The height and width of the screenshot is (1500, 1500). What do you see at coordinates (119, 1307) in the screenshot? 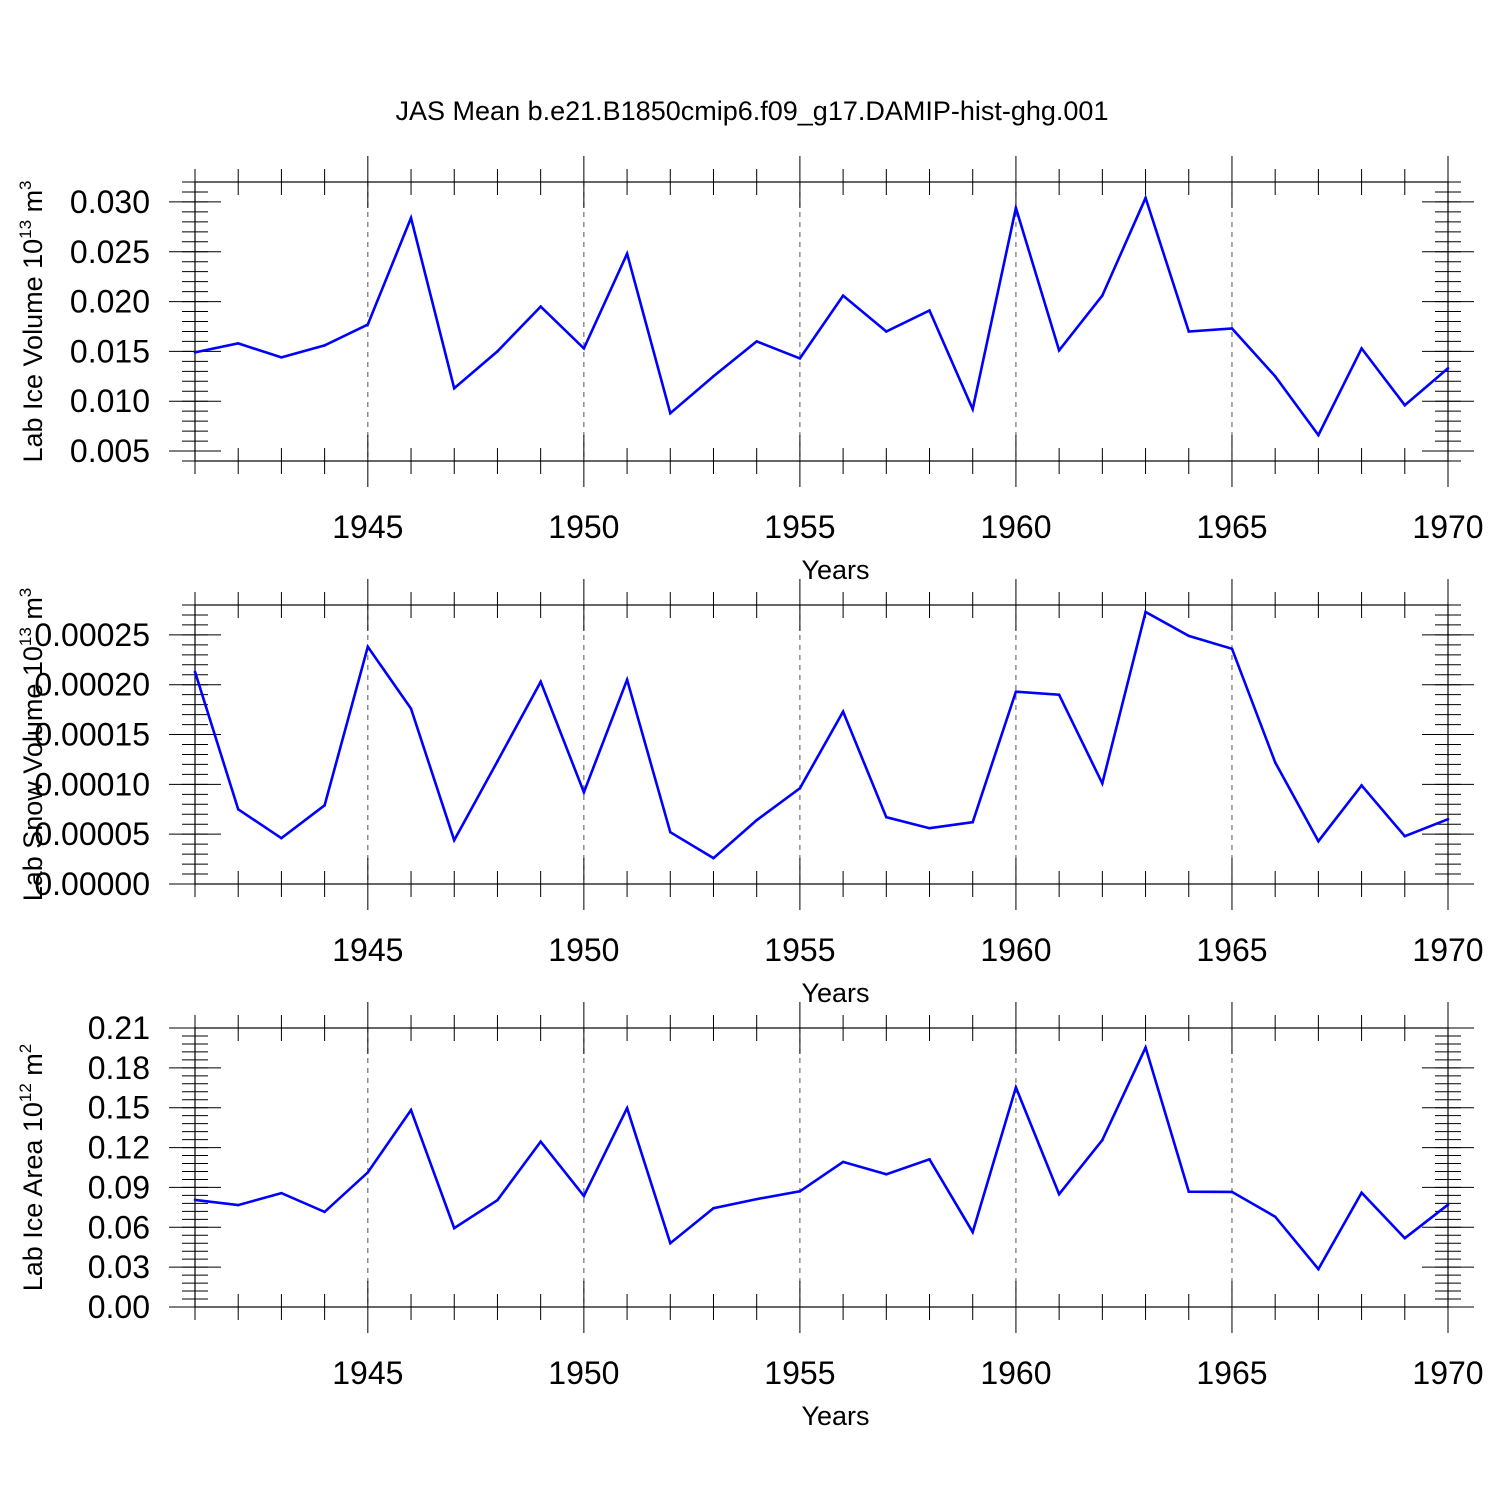
I see `y-tick-label: 0.00` at bounding box center [119, 1307].